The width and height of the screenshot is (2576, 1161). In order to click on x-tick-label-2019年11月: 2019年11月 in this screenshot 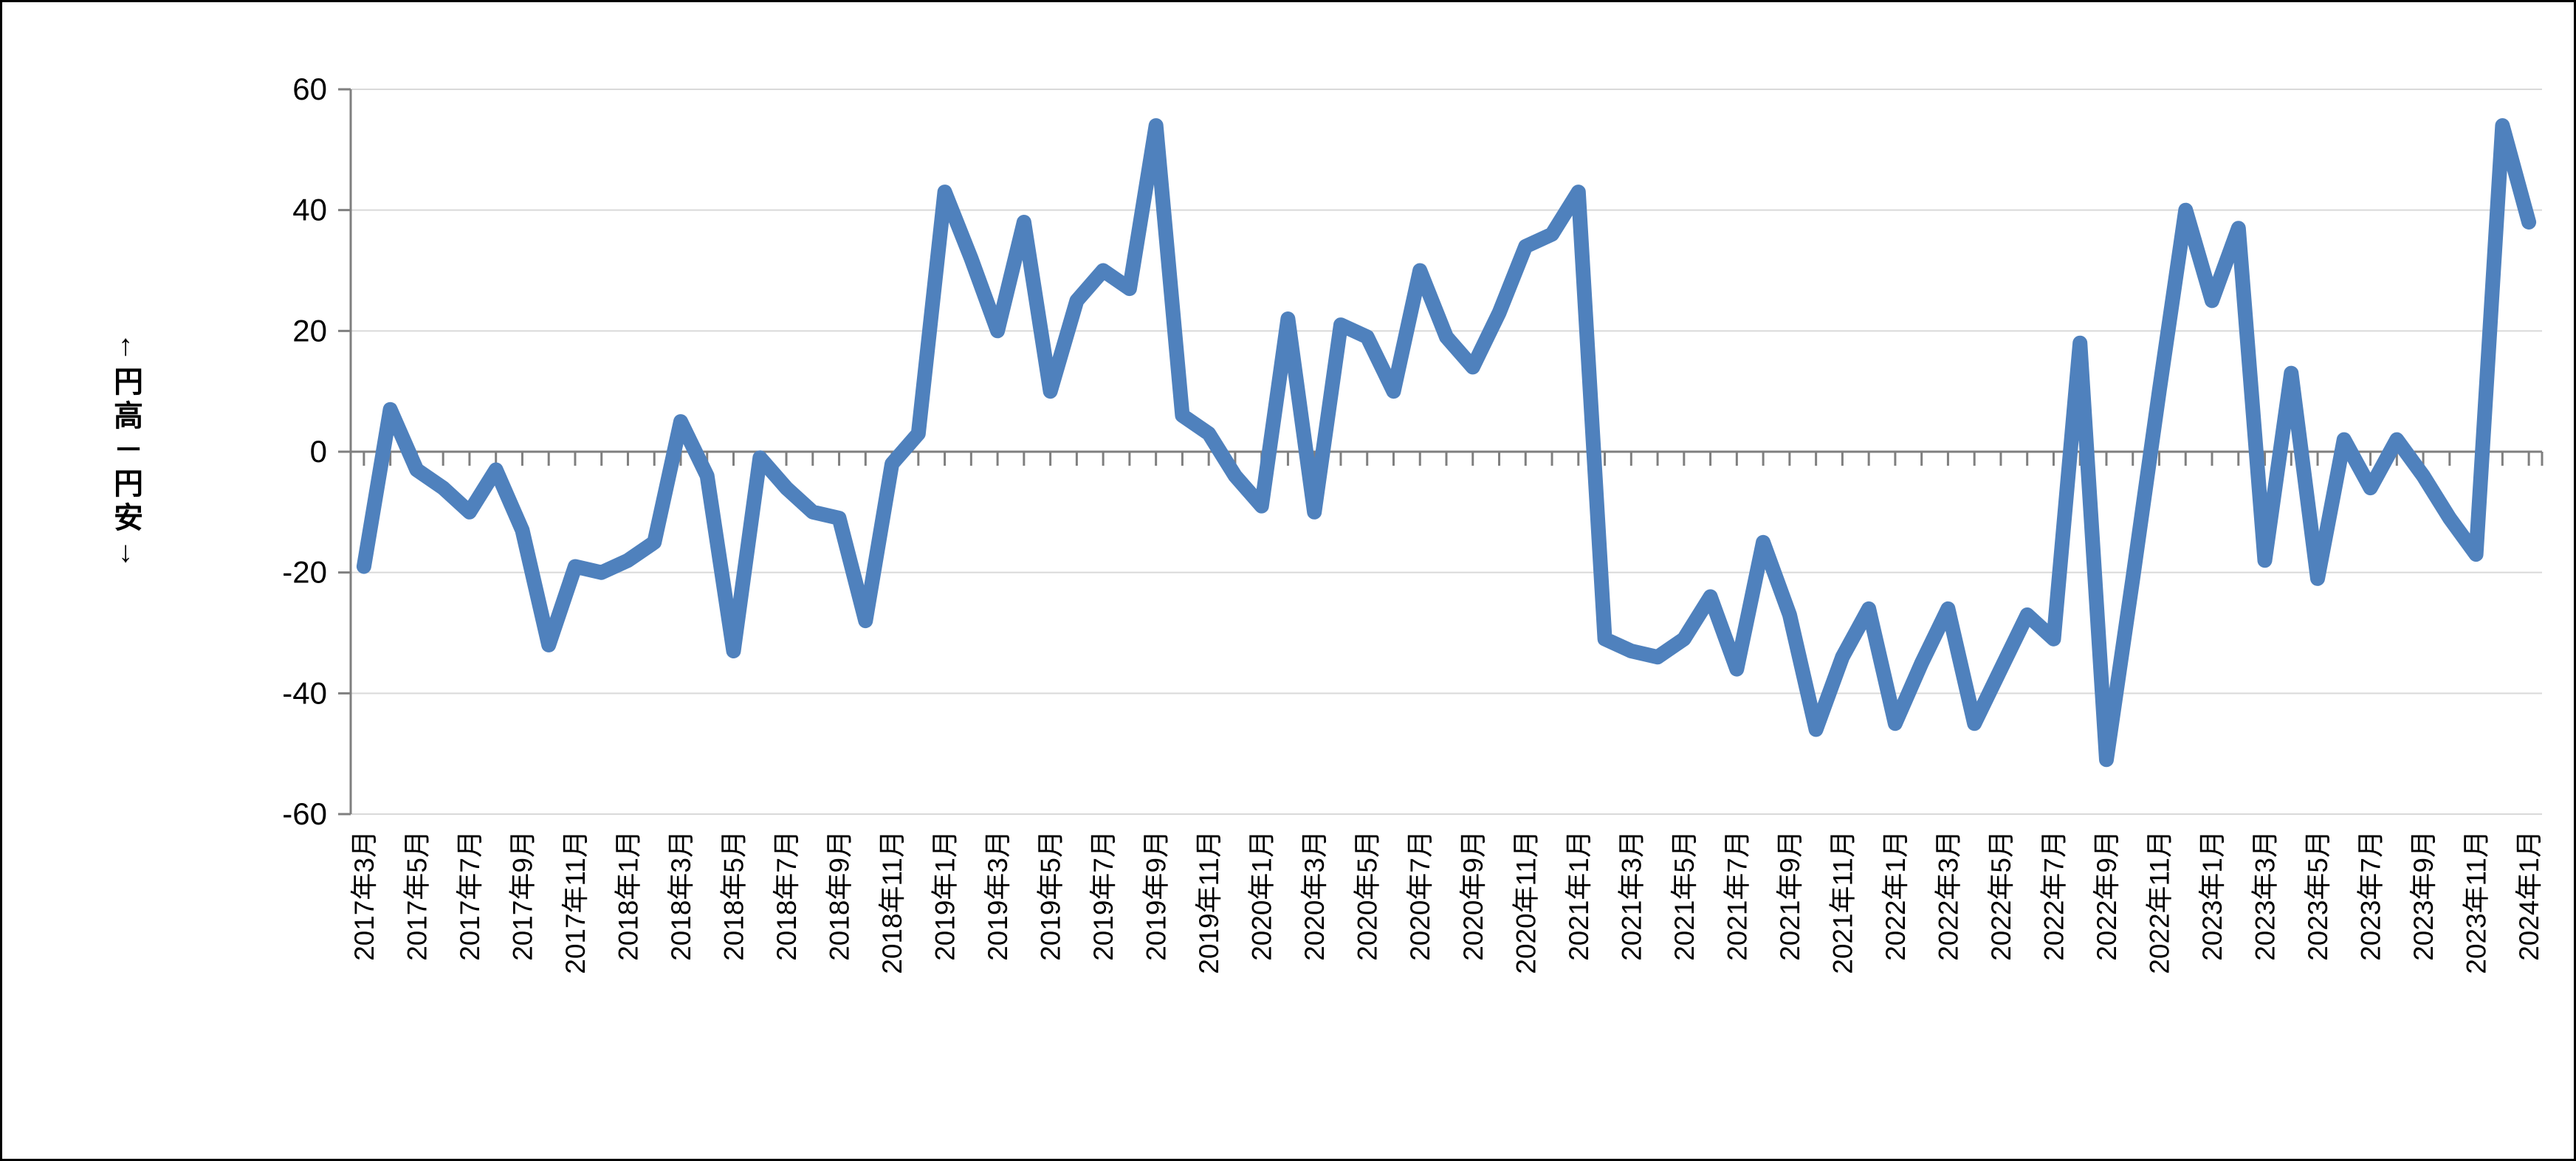, I will do `click(1209, 902)`.